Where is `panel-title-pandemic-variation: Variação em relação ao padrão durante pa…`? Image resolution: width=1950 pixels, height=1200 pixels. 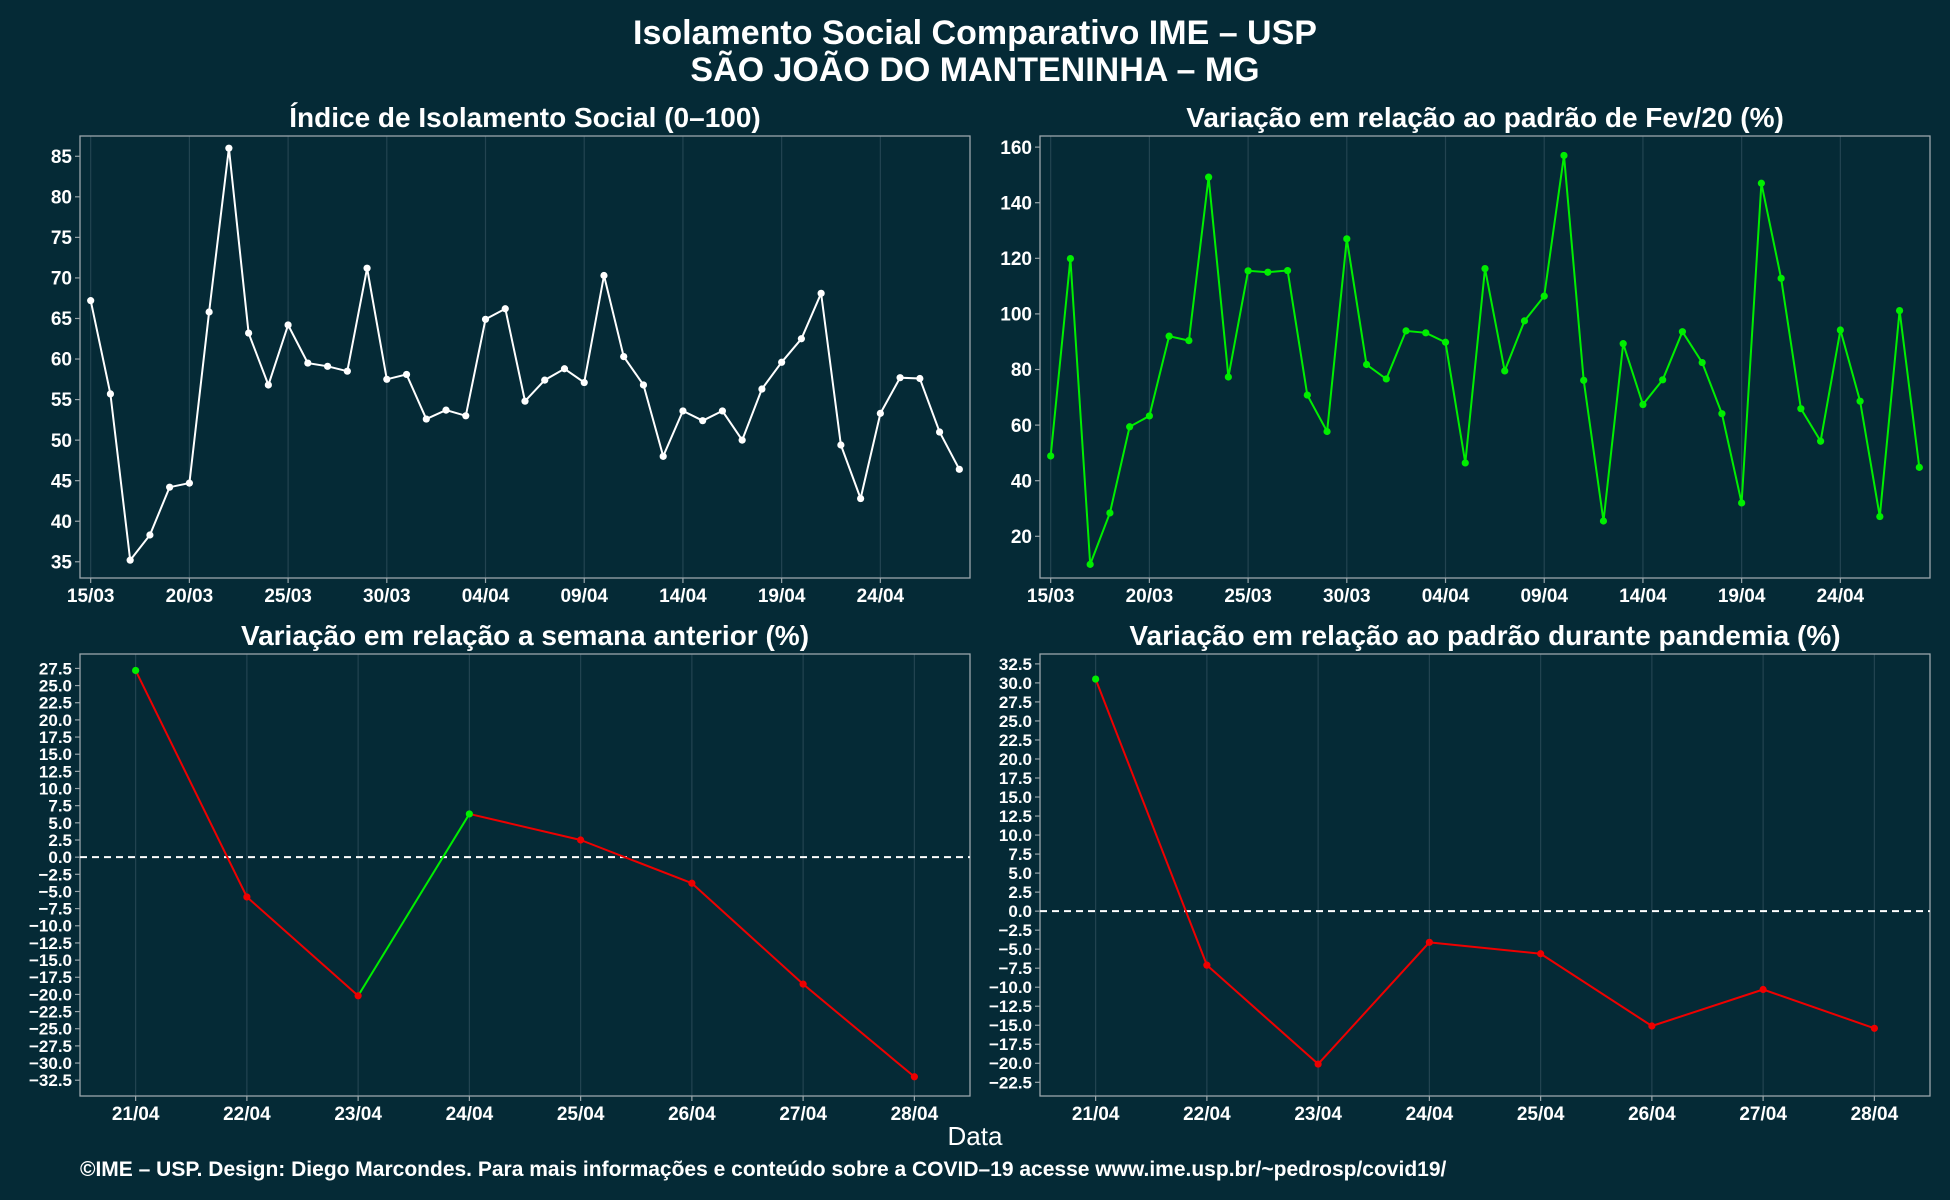 panel-title-pandemic-variation: Variação em relação ao padrão durante pa… is located at coordinates (1485, 635).